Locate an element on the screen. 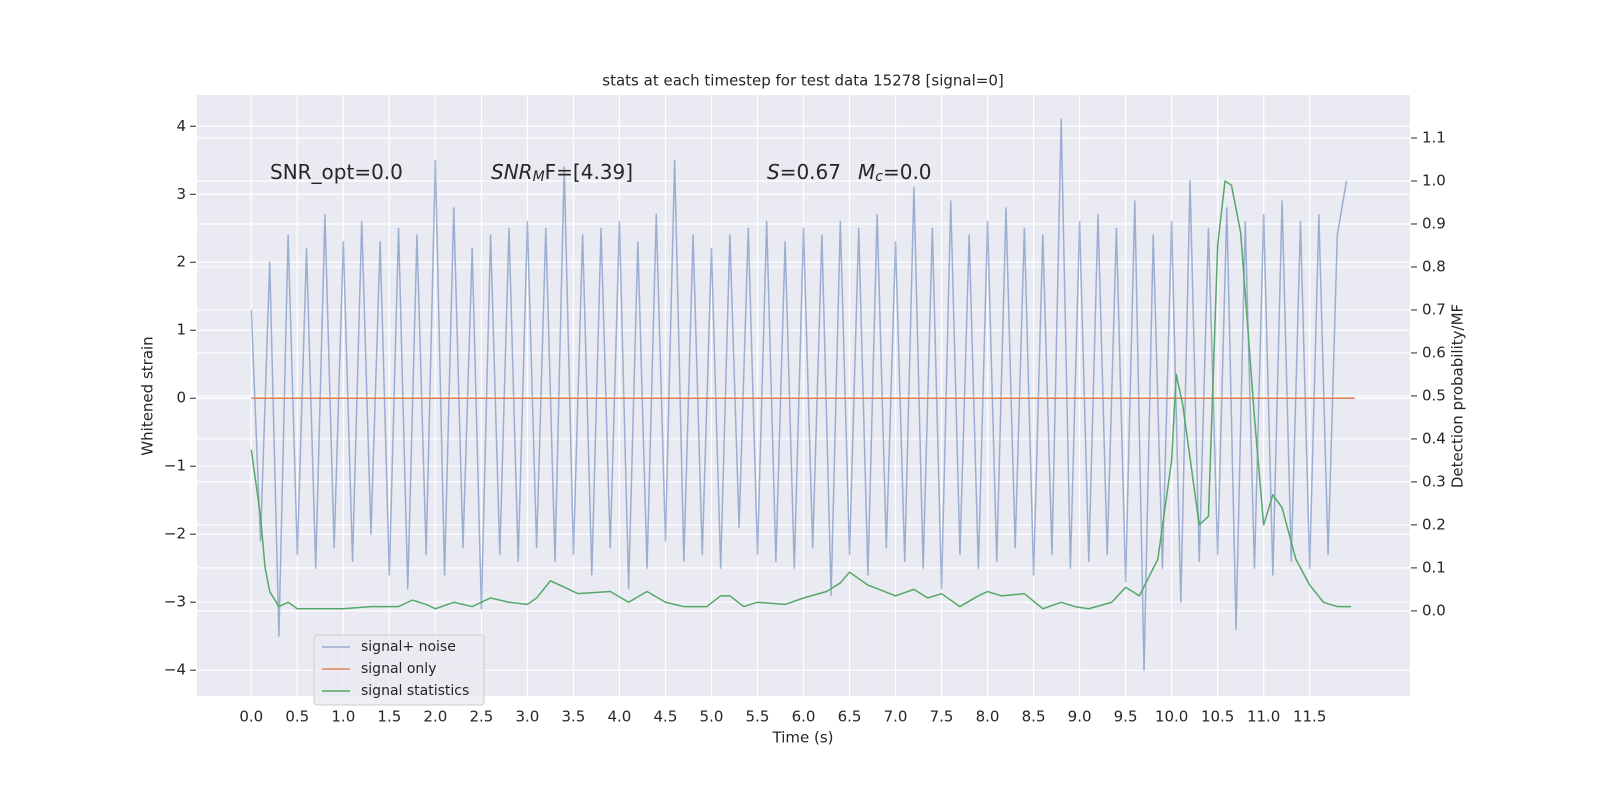 This screenshot has width=1600, height=800. y2-tick-label: 0.7 is located at coordinates (1434, 309).